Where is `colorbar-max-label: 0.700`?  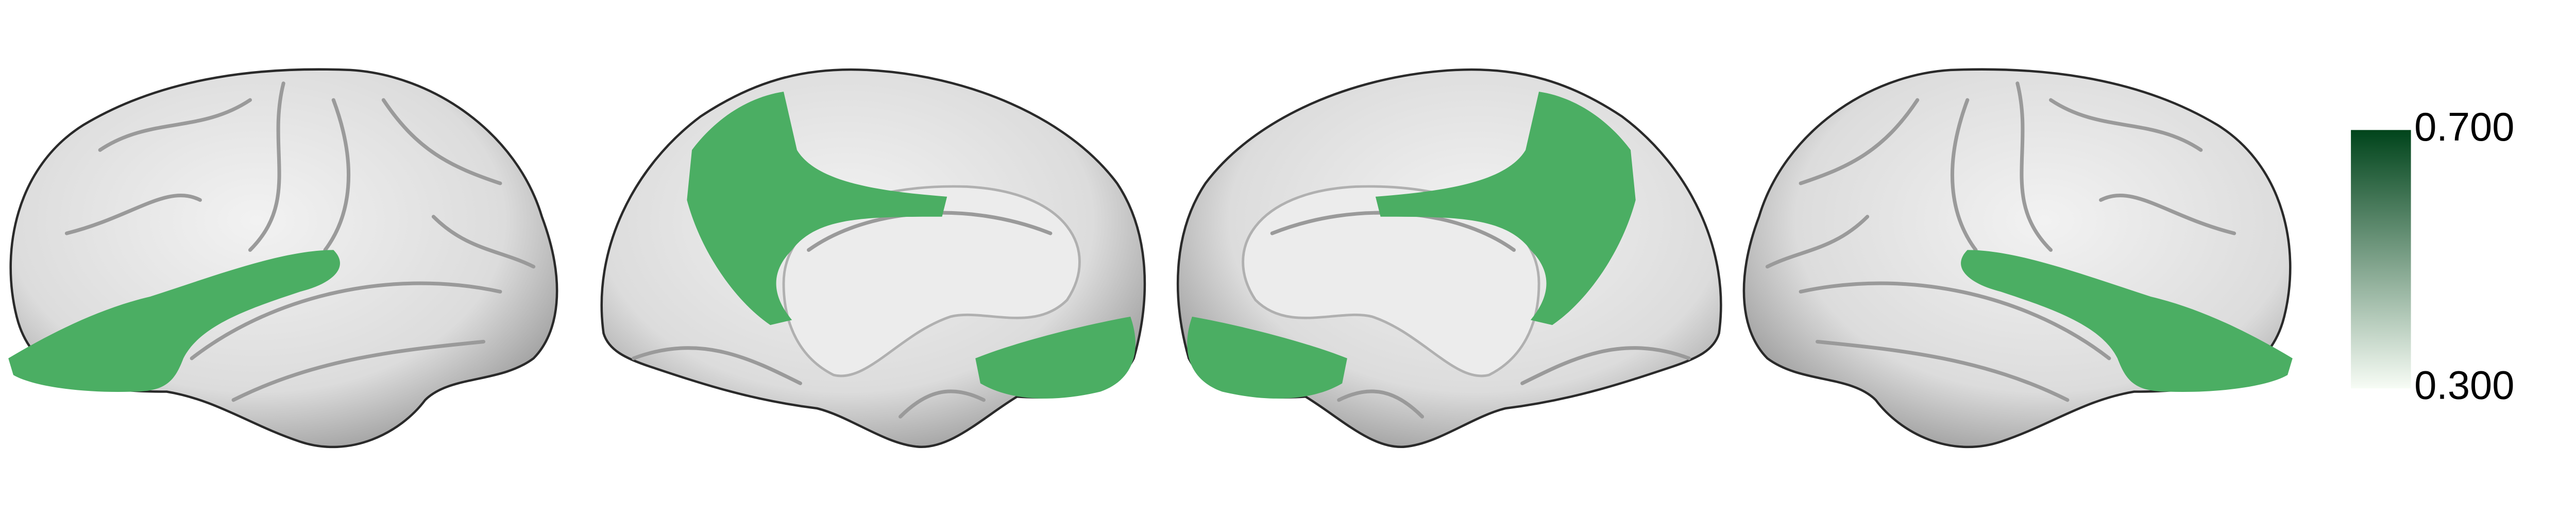 colorbar-max-label: 0.700 is located at coordinates (2464, 127).